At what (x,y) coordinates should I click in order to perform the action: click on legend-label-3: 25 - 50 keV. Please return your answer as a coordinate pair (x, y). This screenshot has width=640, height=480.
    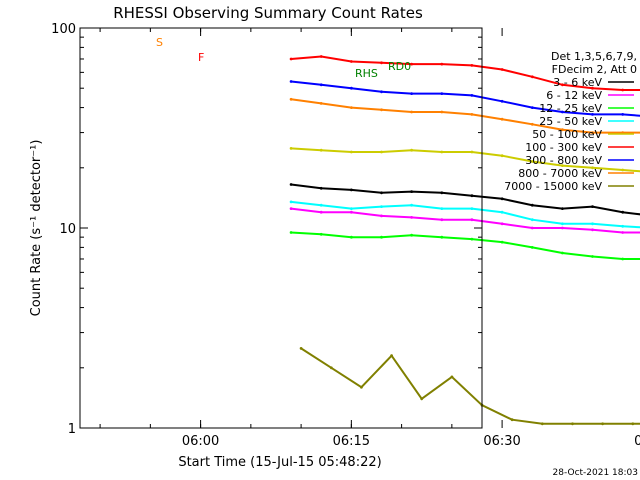
    Looking at the image, I should click on (570, 121).